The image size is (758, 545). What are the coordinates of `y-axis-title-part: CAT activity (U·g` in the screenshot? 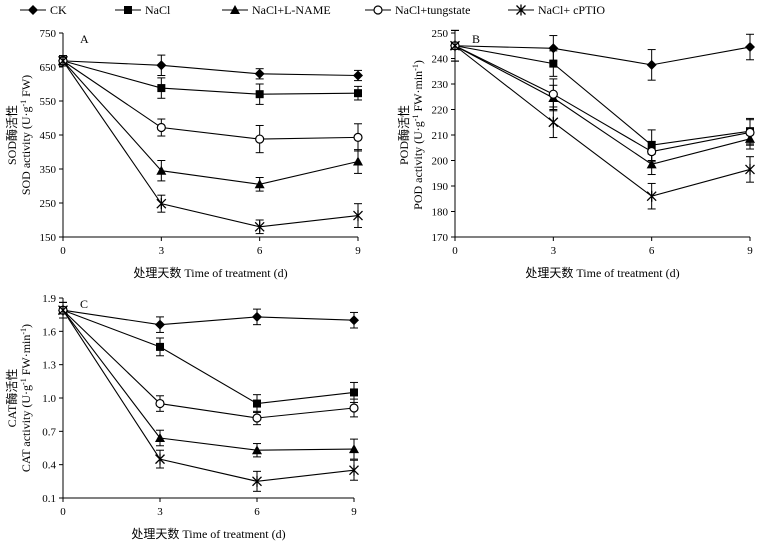 It's located at (26, 428).